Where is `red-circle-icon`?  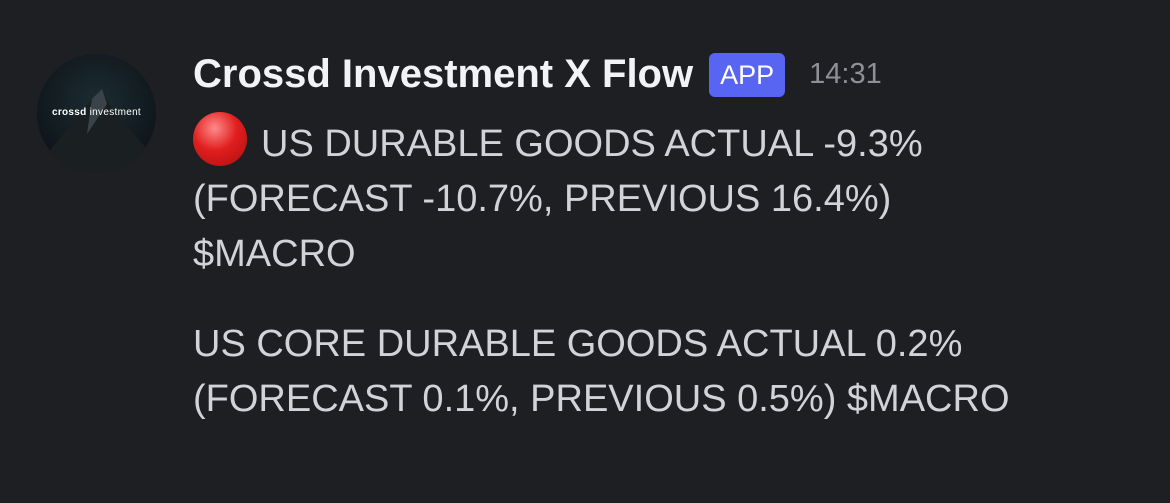
red-circle-icon is located at coordinates (220, 139).